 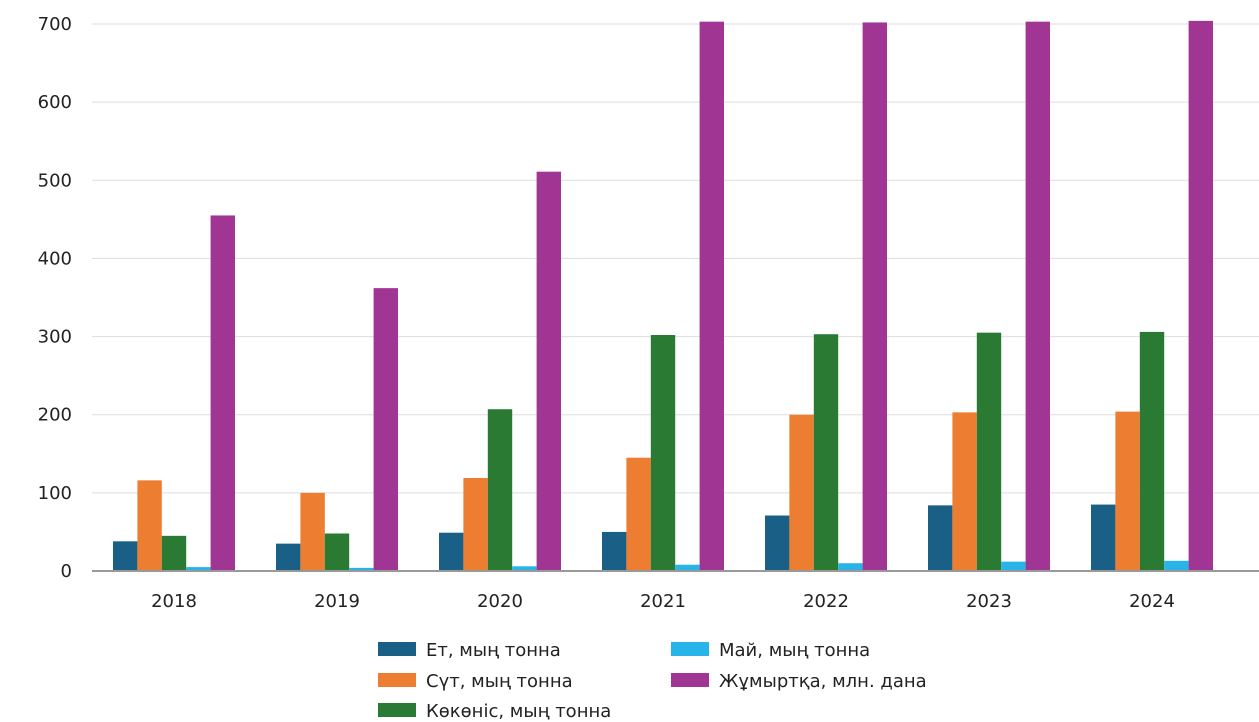 I want to click on x-tick-label: 2021, so click(x=663, y=601).